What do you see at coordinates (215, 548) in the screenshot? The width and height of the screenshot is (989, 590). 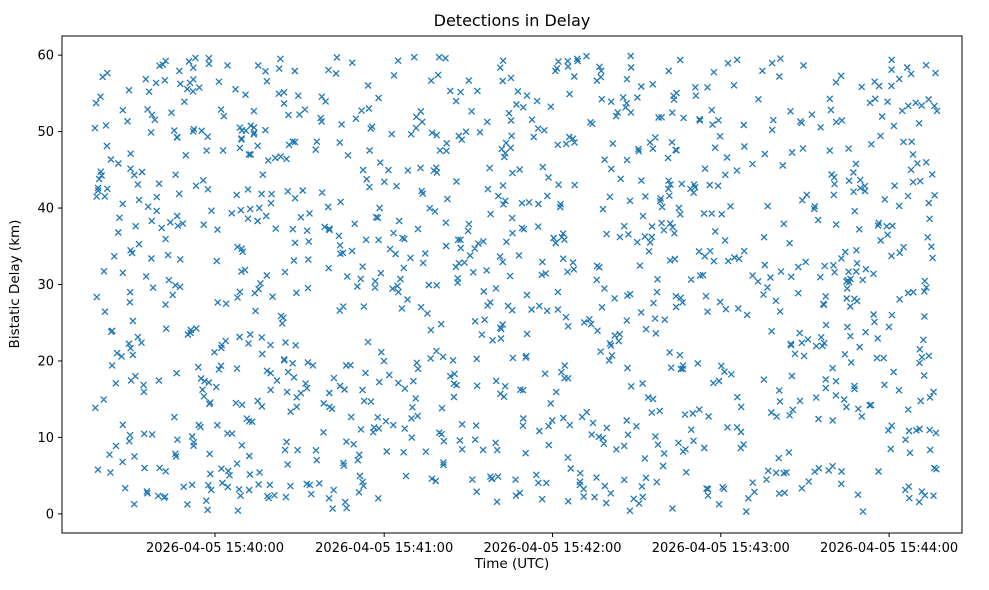 I see `x-tick-label: 2026-04-05 15:40:00` at bounding box center [215, 548].